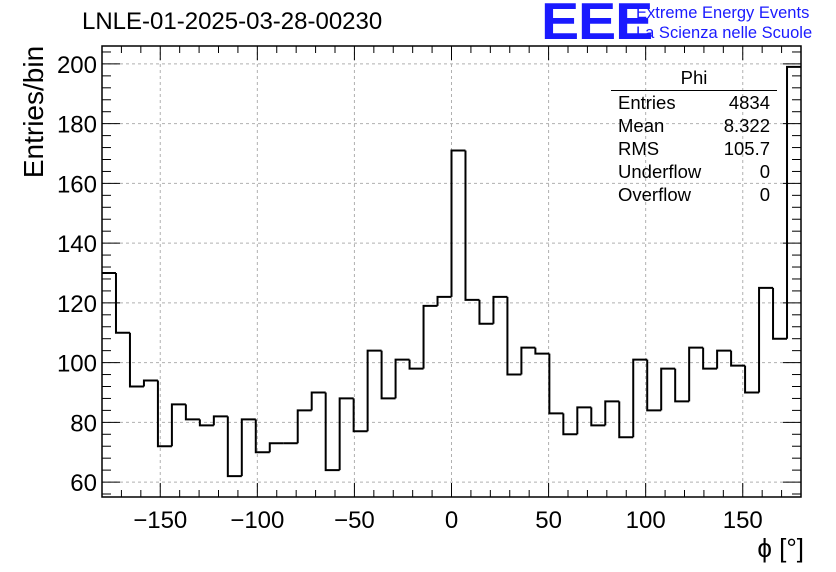 This screenshot has width=836, height=572. Describe the element at coordinates (746, 148) in the screenshot. I see `stats-value: 105.7` at that location.